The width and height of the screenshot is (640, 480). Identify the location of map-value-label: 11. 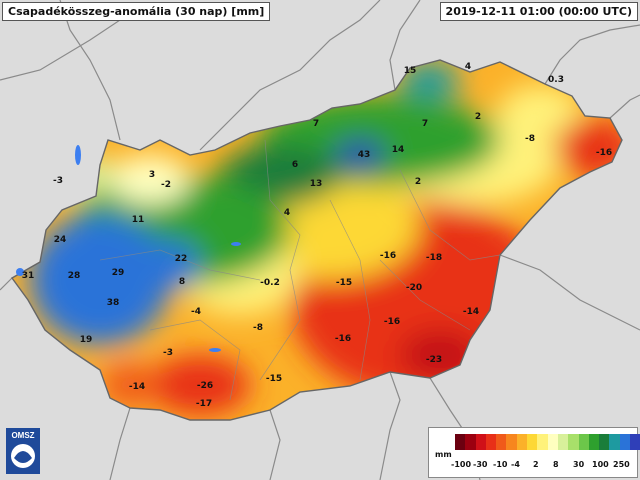
(138, 220).